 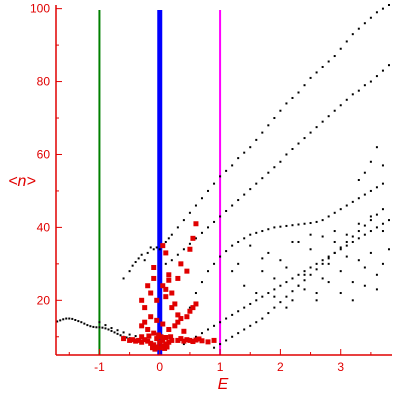 I want to click on x-tick-label: 0, so click(x=159, y=367).